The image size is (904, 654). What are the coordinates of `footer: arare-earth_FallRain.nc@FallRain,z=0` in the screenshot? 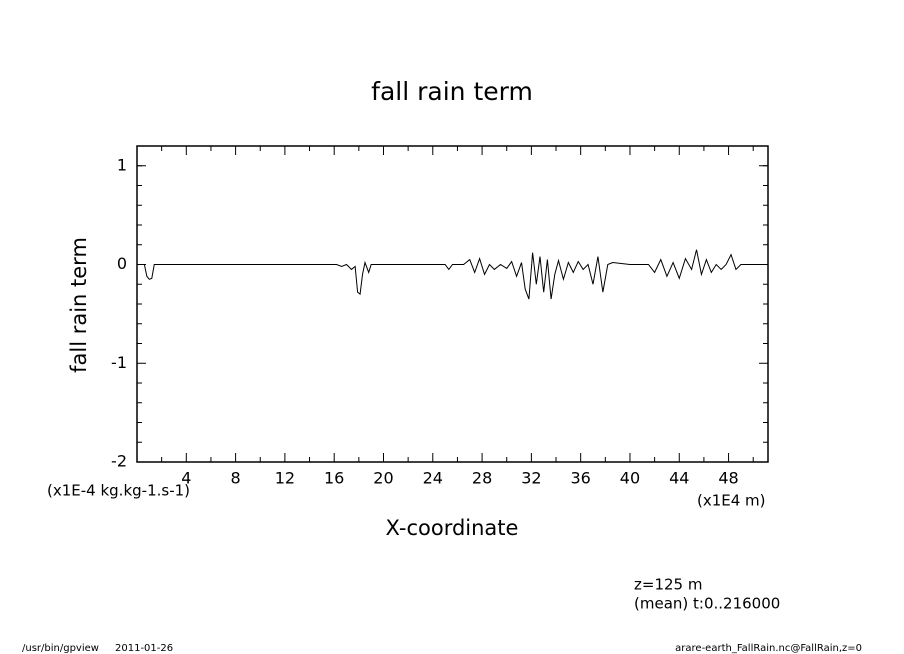 It's located at (768, 648).